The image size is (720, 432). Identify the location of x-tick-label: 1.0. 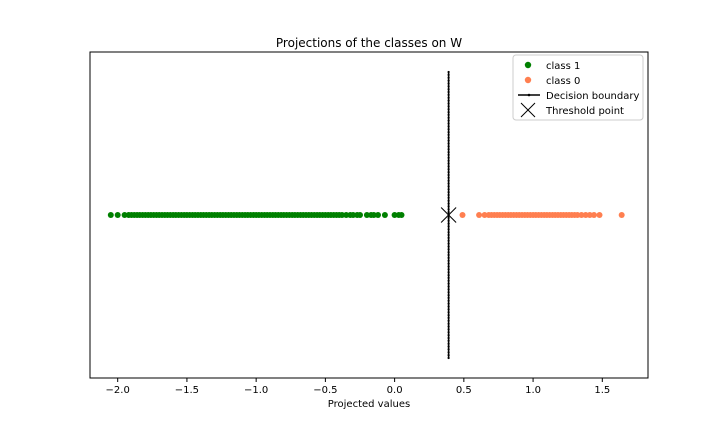
(533, 390).